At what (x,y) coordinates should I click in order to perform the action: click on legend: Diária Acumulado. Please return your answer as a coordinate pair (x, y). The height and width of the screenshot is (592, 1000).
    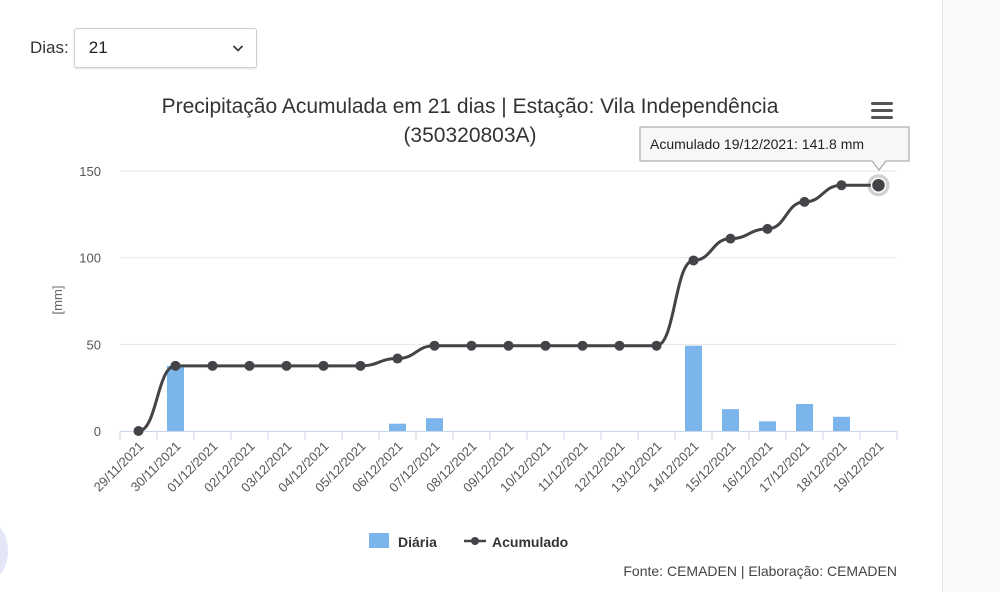
    Looking at the image, I should click on (468, 541).